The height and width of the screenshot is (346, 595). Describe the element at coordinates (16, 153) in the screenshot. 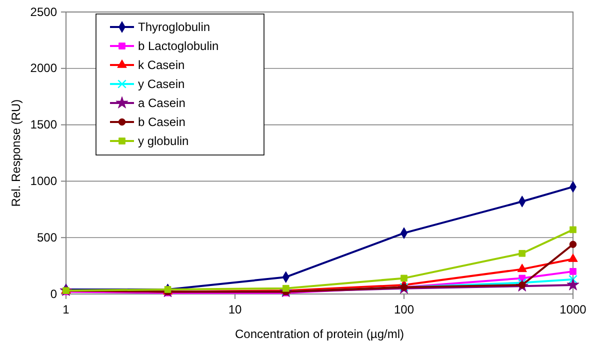

I see `y-axis-title: Rel. Response (RU)` at that location.